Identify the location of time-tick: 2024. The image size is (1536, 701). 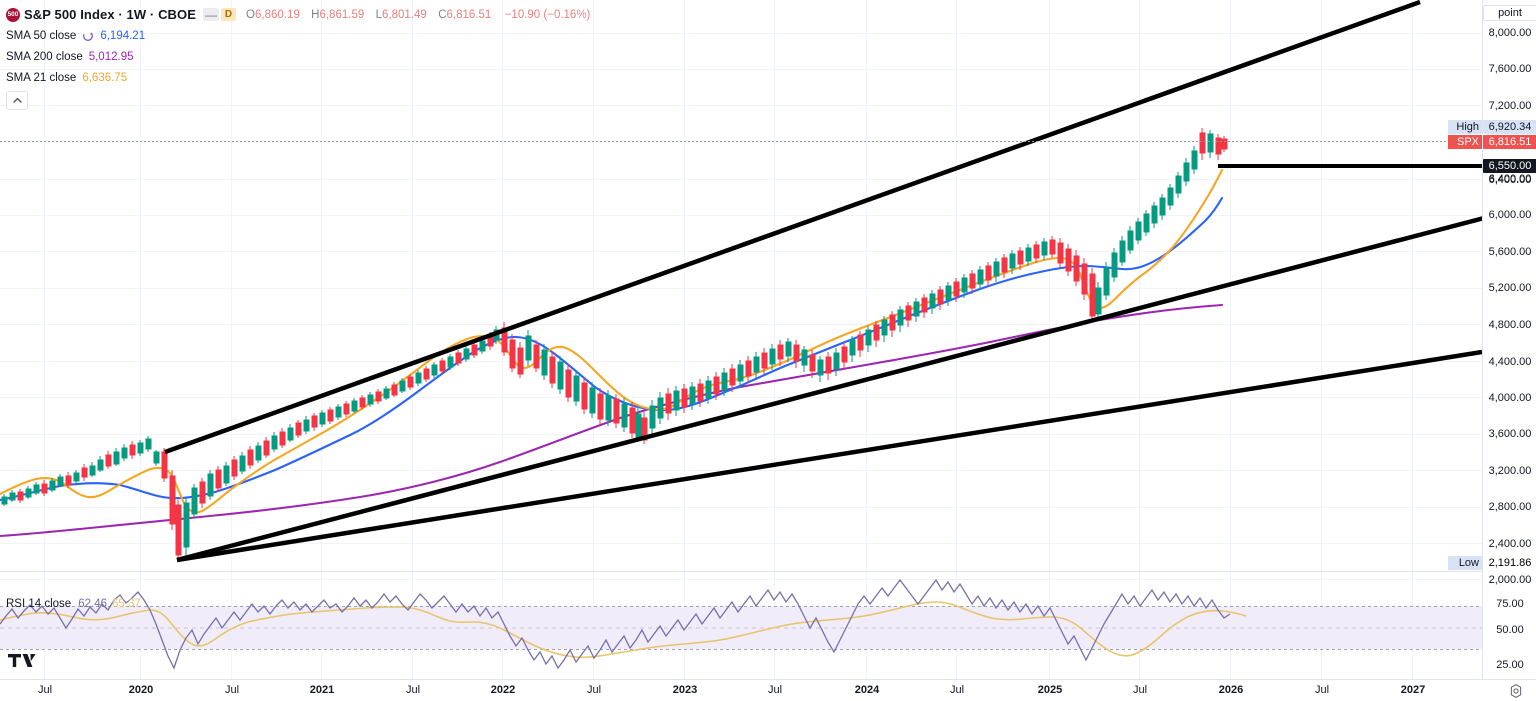
(867, 690).